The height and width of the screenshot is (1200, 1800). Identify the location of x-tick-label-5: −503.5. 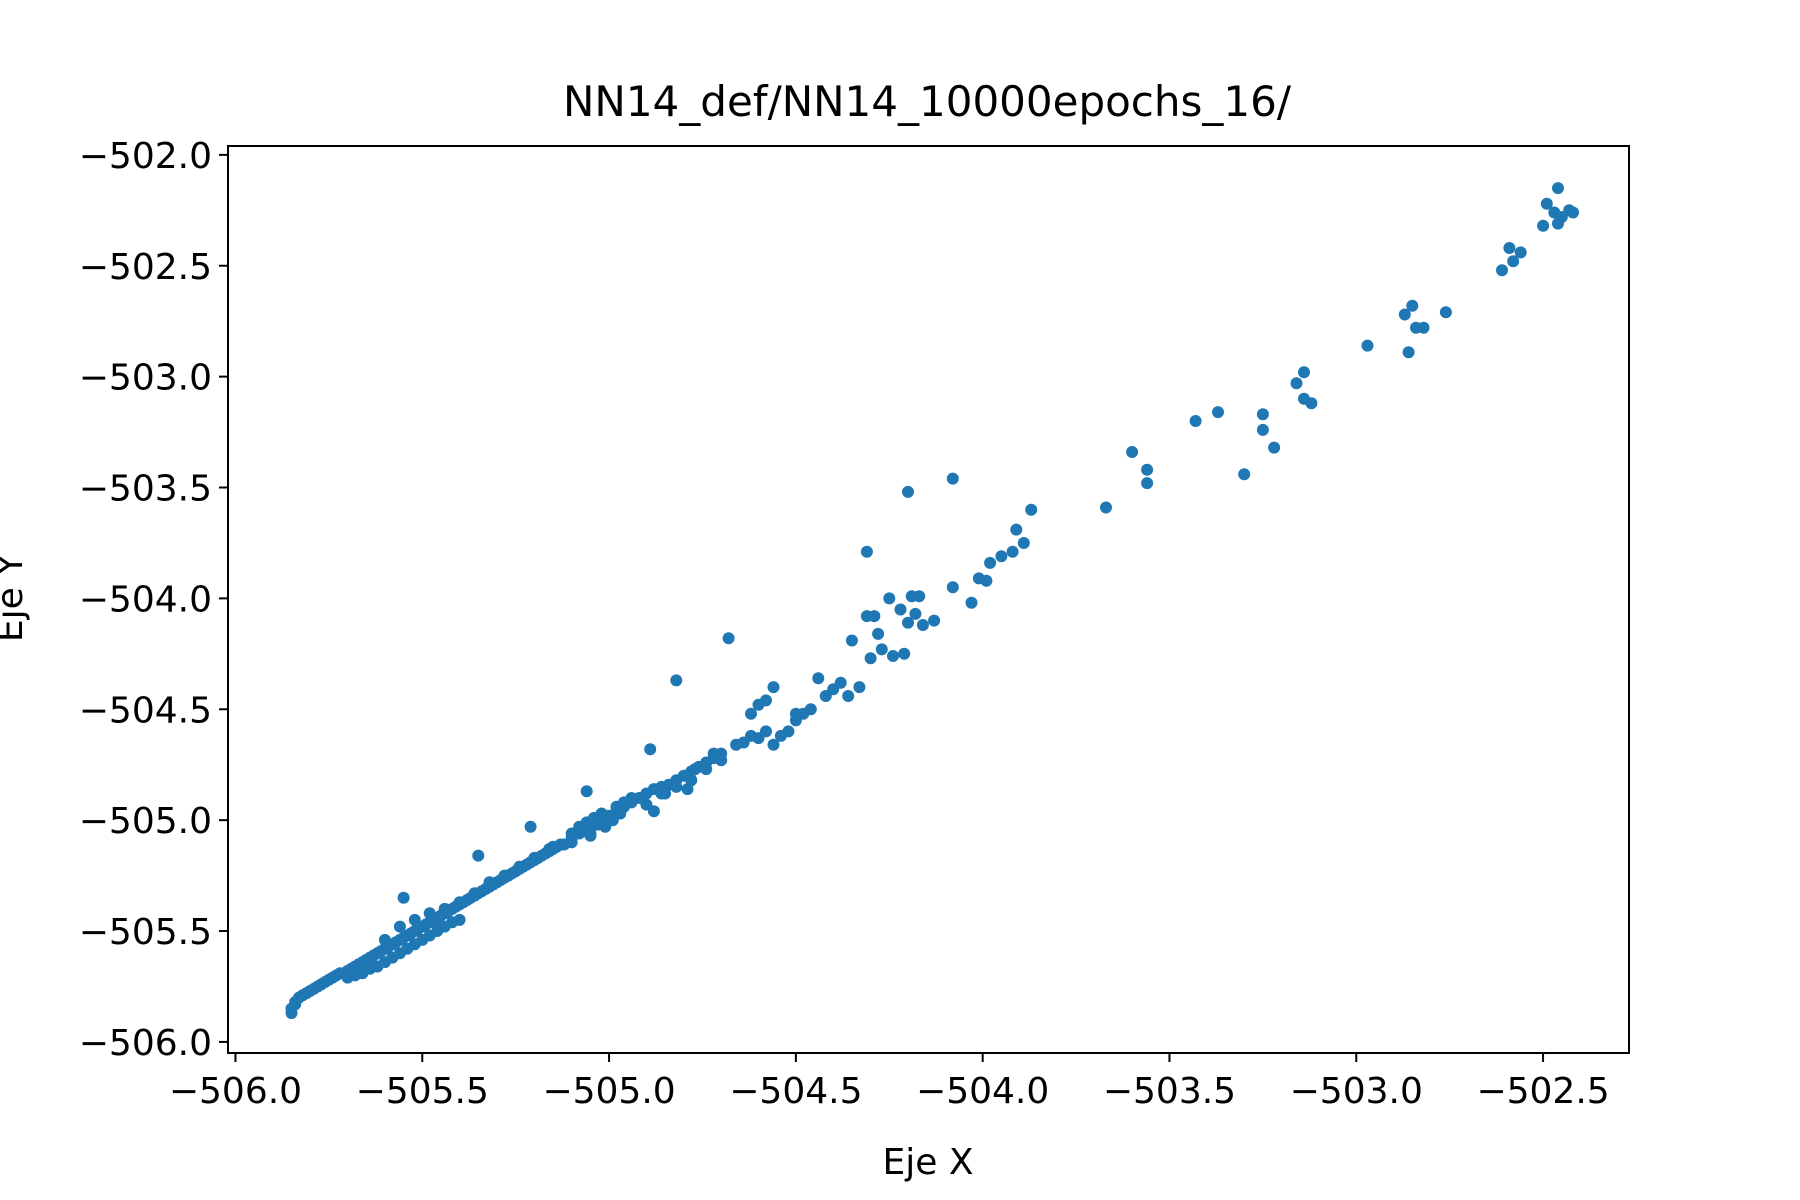
(1169, 1091).